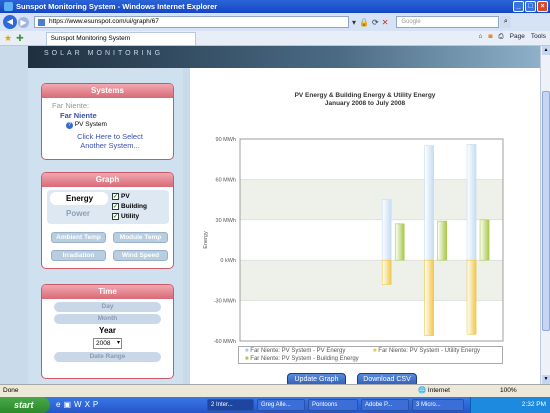 The width and height of the screenshot is (550, 413). I want to click on status-bar: Done 🌐 Internet 100%, so click(275, 390).